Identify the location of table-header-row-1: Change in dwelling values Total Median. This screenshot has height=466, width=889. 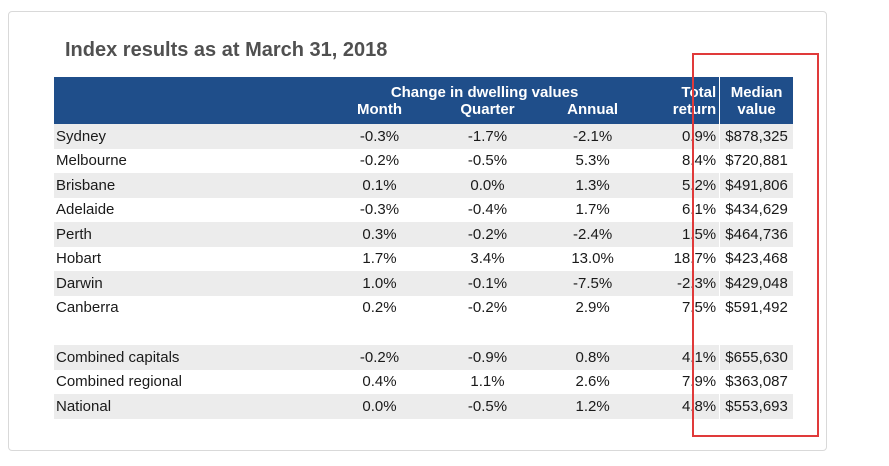
(423, 89).